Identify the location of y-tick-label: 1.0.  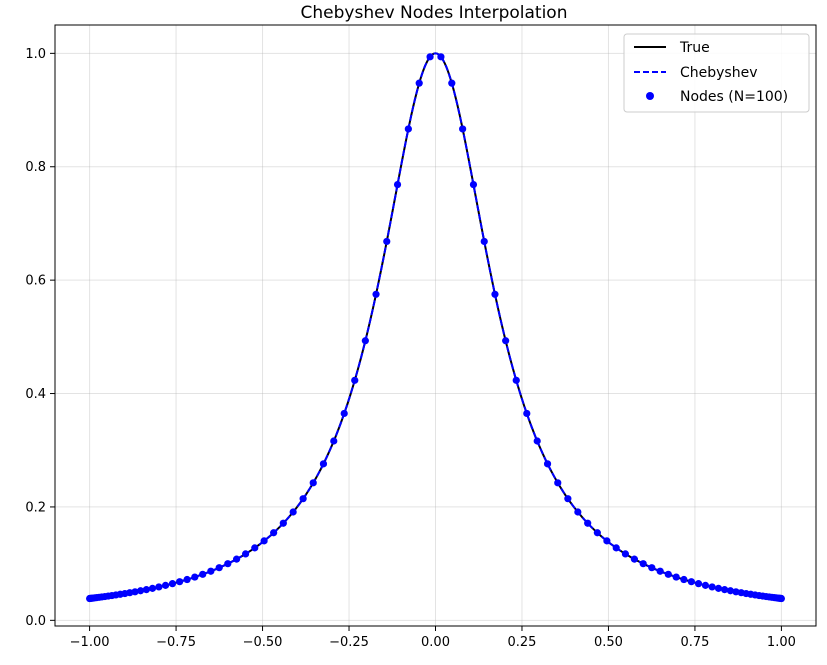
(35, 54).